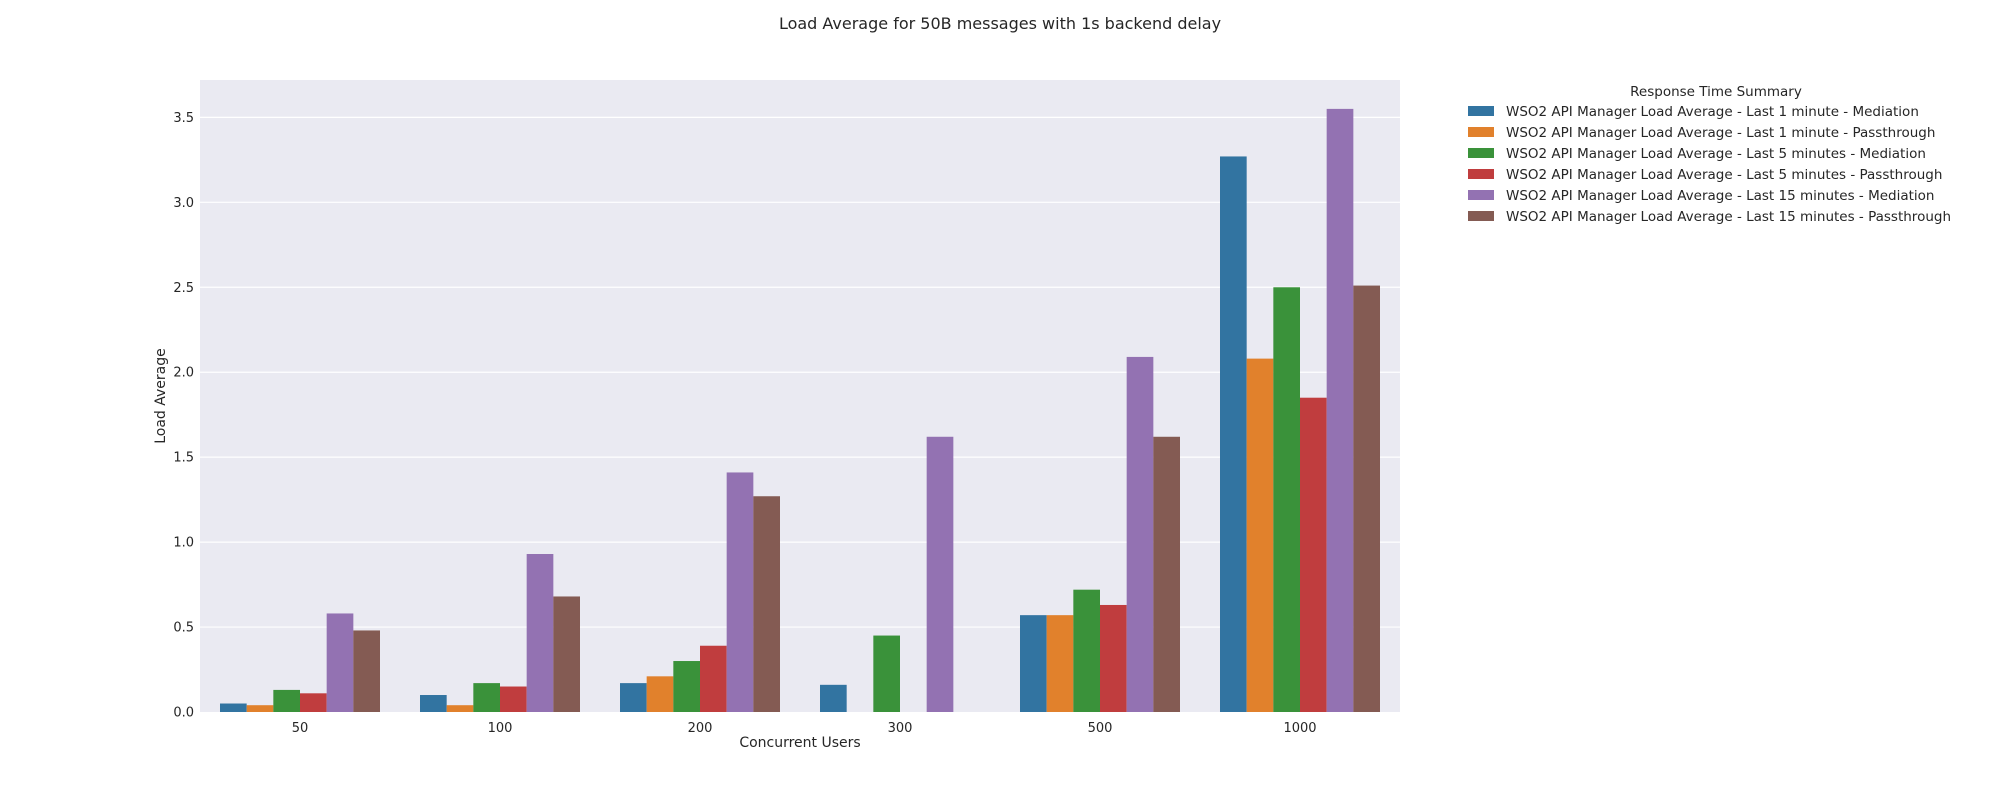 The width and height of the screenshot is (2000, 800). I want to click on y-tick-label: 1.0, so click(183, 543).